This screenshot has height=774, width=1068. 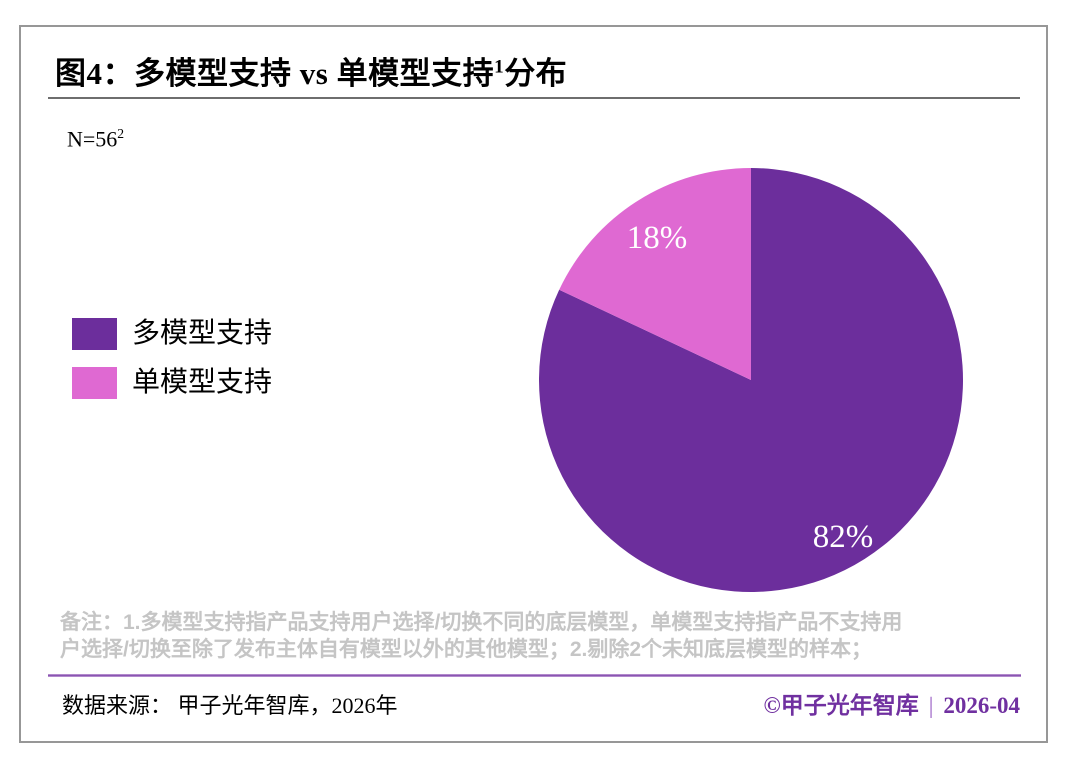 What do you see at coordinates (657, 238) in the screenshot?
I see `pie-data-label-single-model: 18%` at bounding box center [657, 238].